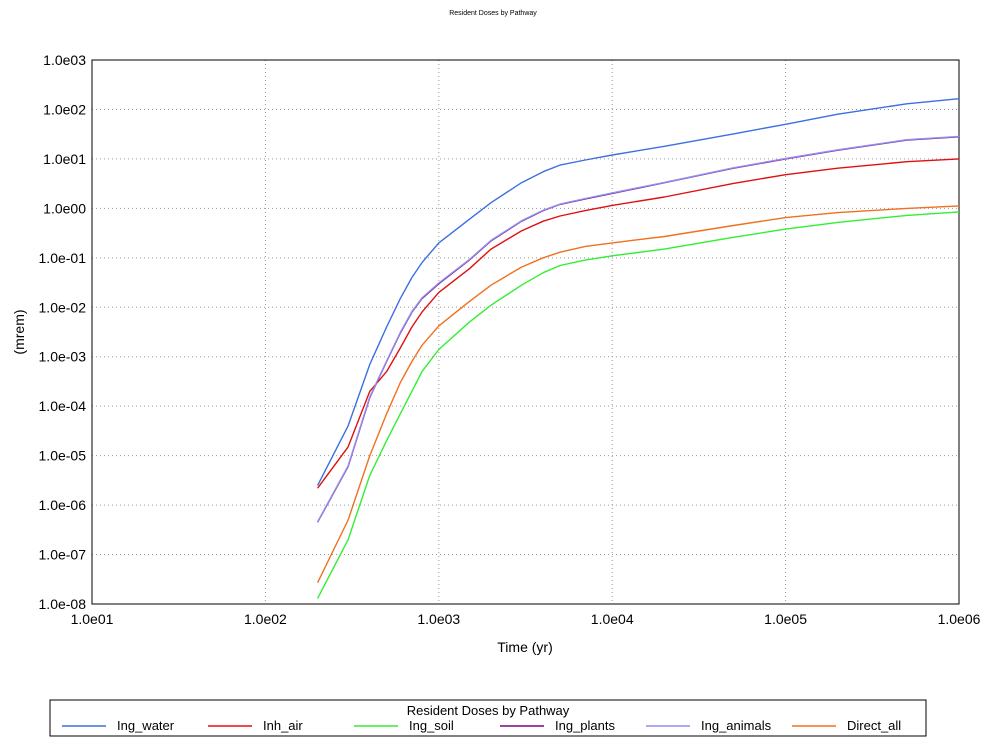 This screenshot has width=987, height=742. I want to click on y-axis-title: (mrem), so click(19, 331).